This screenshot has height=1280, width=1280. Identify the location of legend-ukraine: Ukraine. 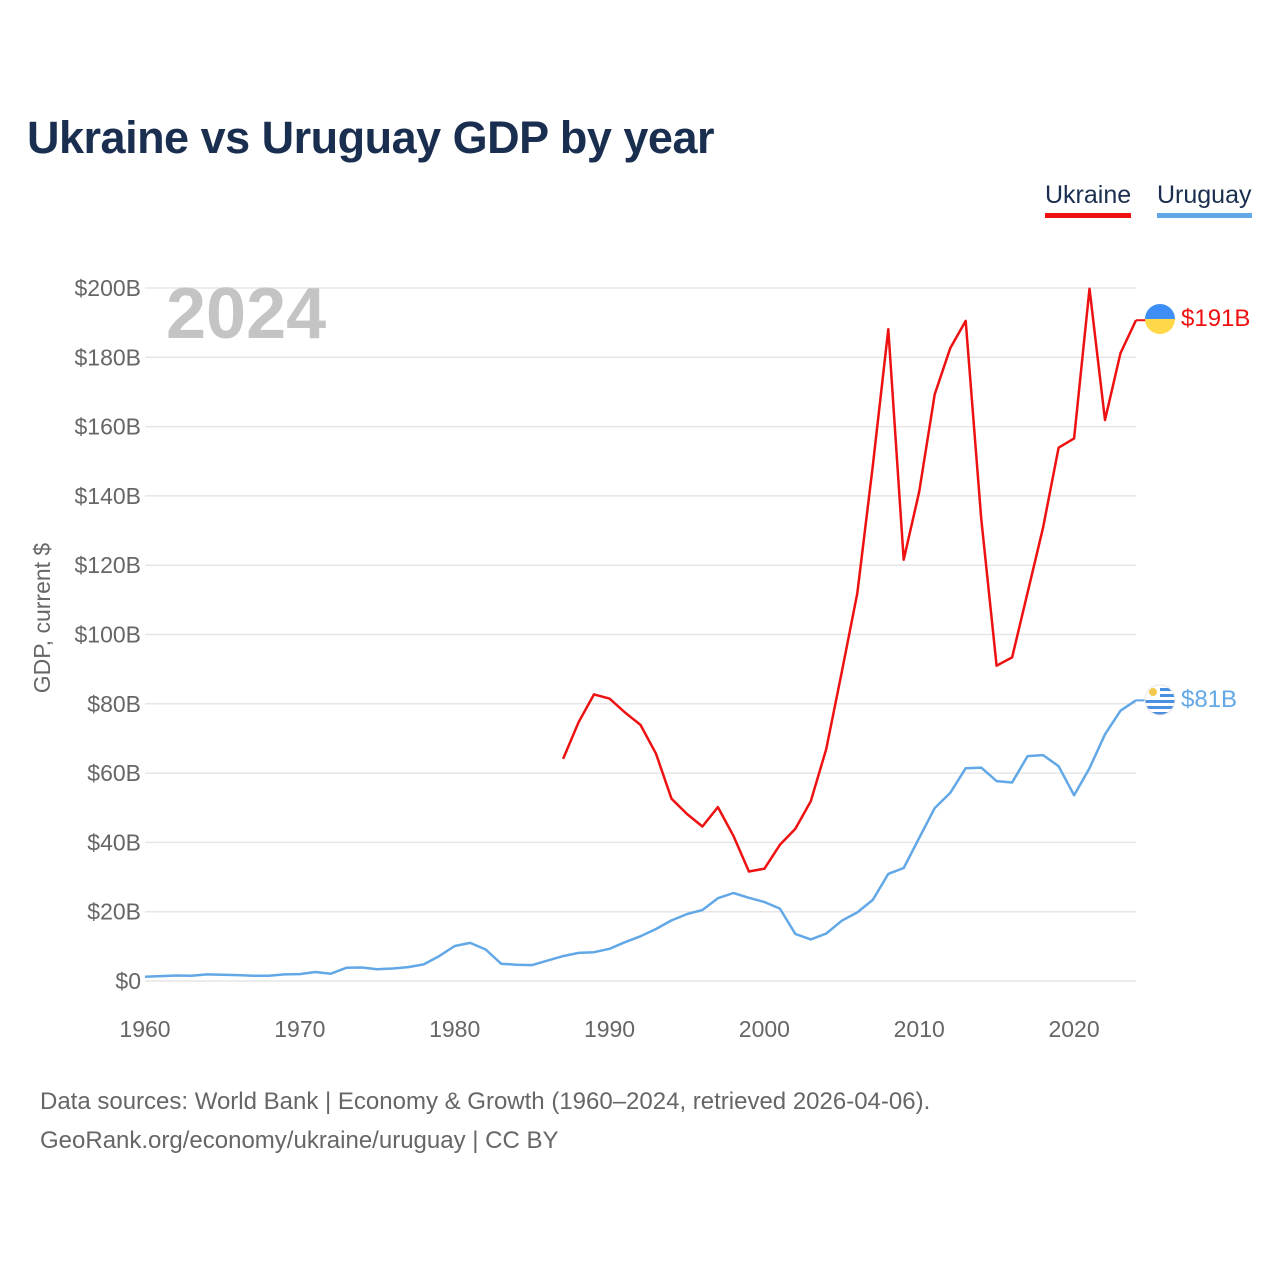
(1088, 199).